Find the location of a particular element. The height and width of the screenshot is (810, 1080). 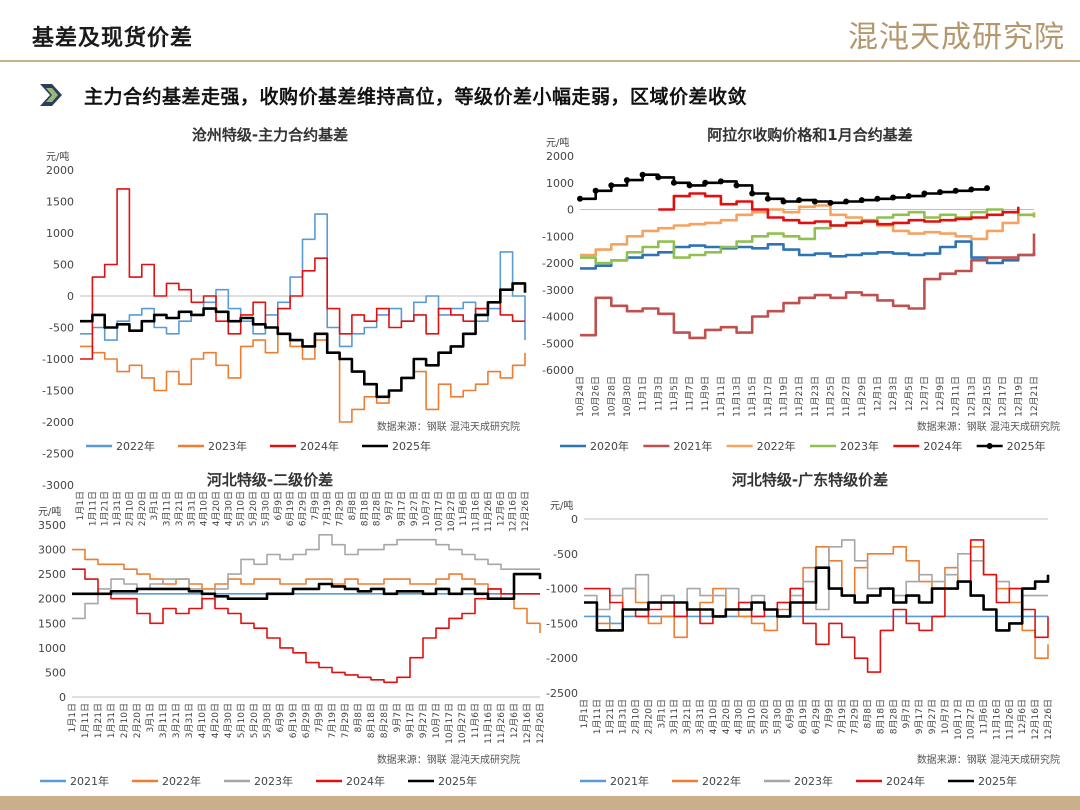

x-tick-label: 6月19日 is located at coordinates (803, 716).